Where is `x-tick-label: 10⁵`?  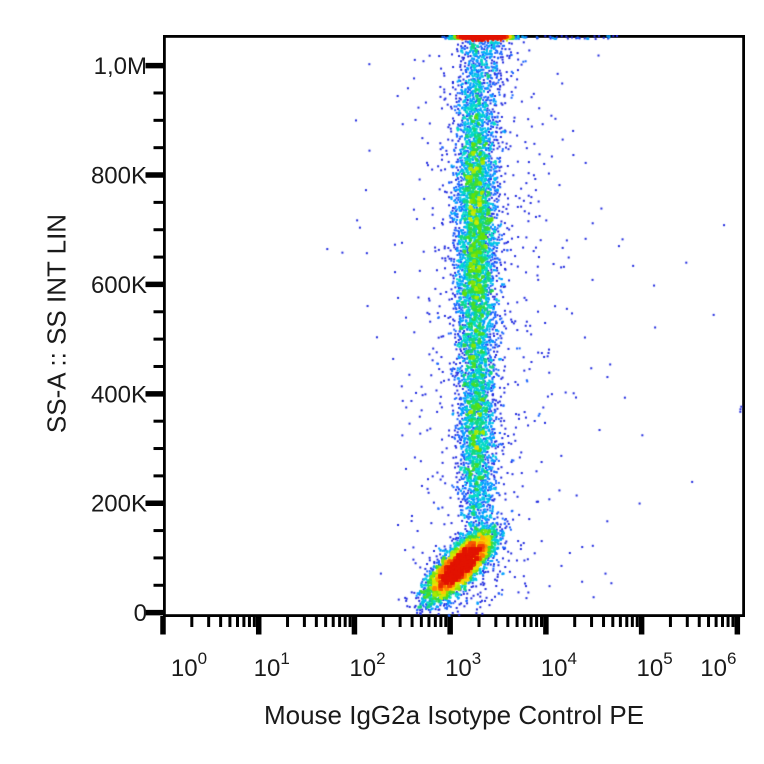
x-tick-label: 10⁵ is located at coordinates (655, 665).